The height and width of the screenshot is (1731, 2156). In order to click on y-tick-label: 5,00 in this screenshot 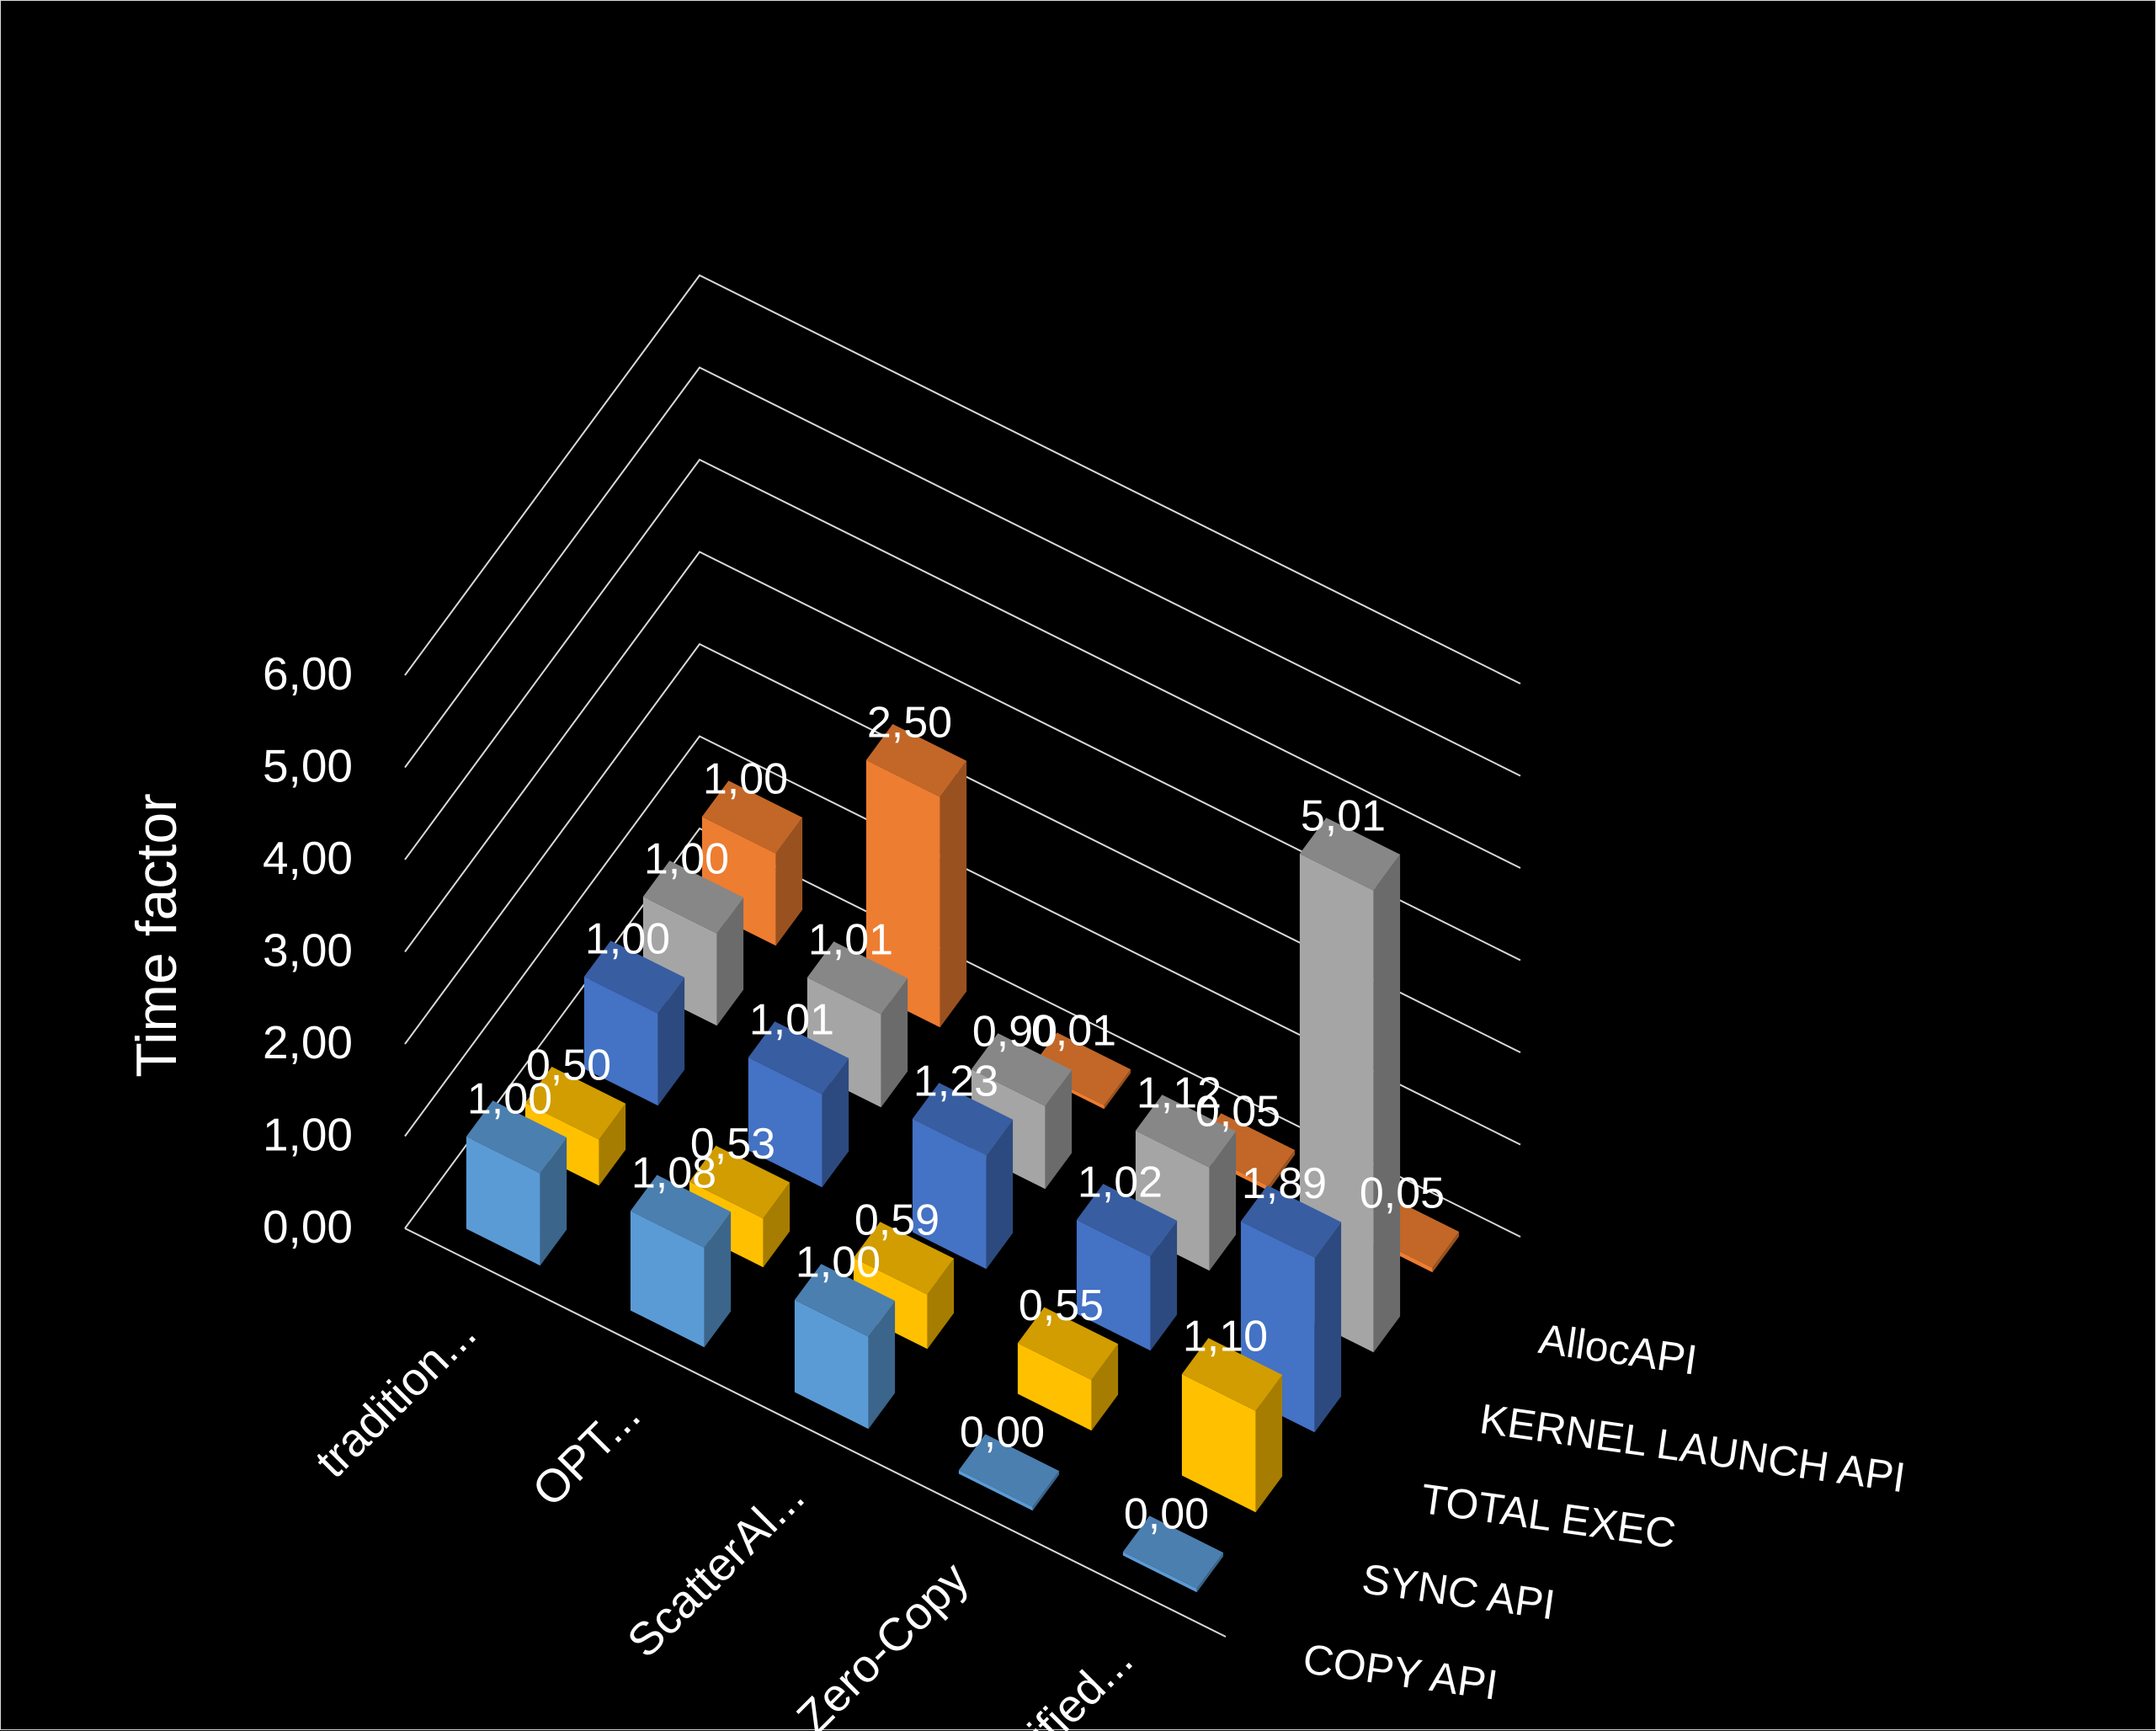, I will do `click(308, 766)`.